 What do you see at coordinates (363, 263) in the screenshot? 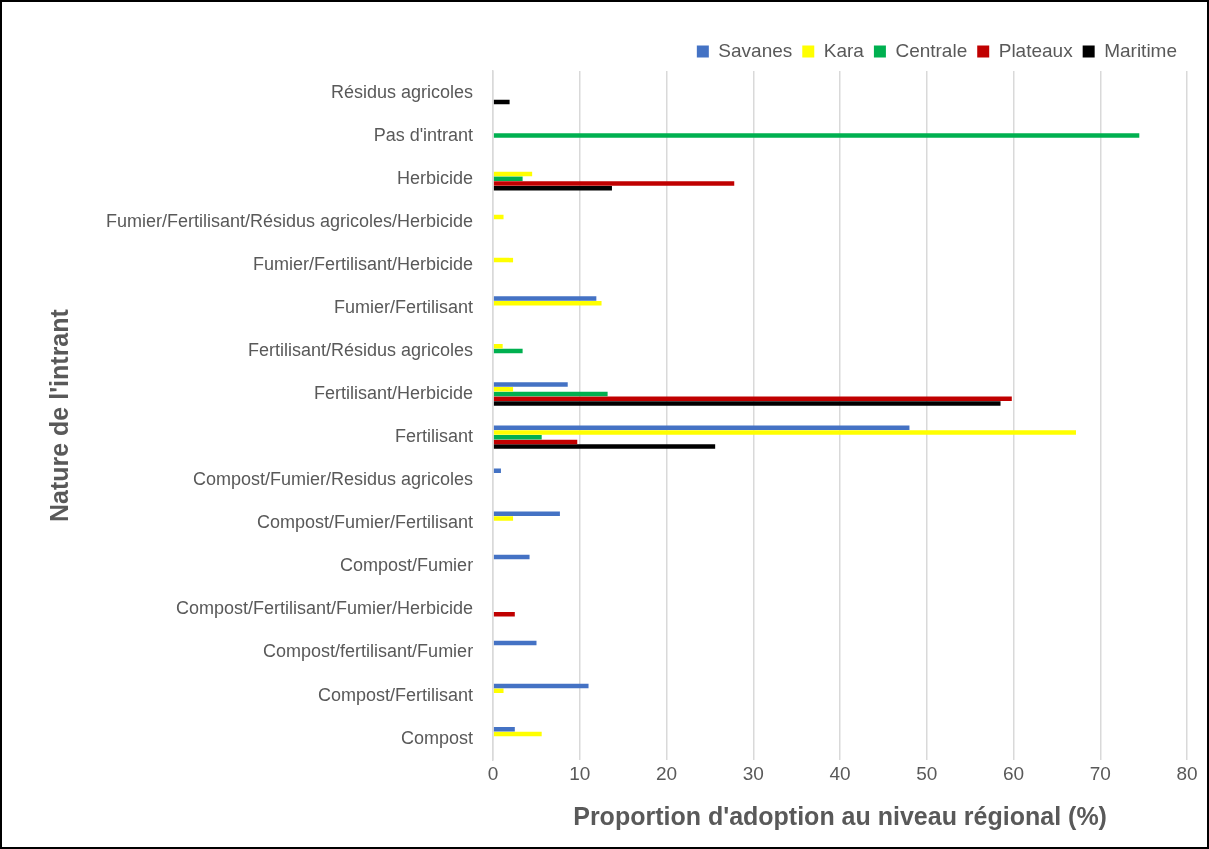
I see `y-tick-label: Fumier/Fertilisant/Herbicide` at bounding box center [363, 263].